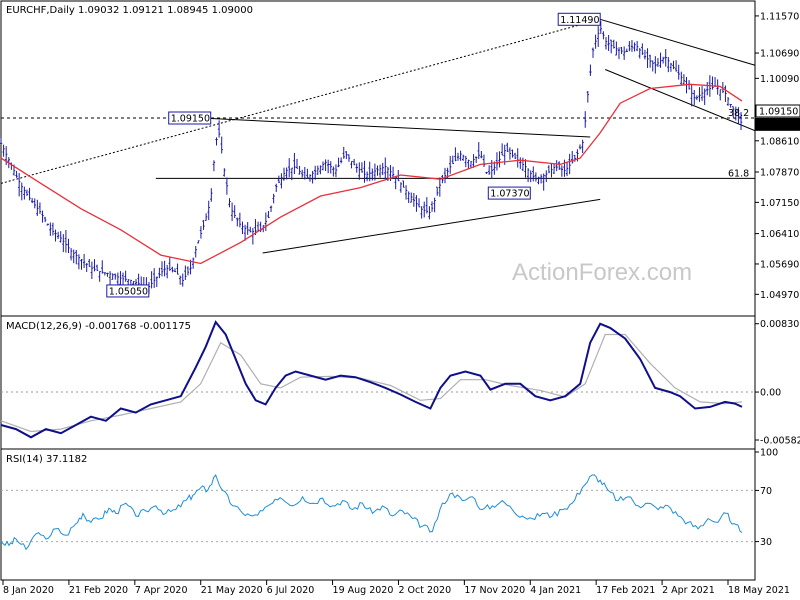 Image resolution: width=800 pixels, height=600 pixels. What do you see at coordinates (779, 203) in the screenshot?
I see `price-y-tick-label: 1.07150` at bounding box center [779, 203].